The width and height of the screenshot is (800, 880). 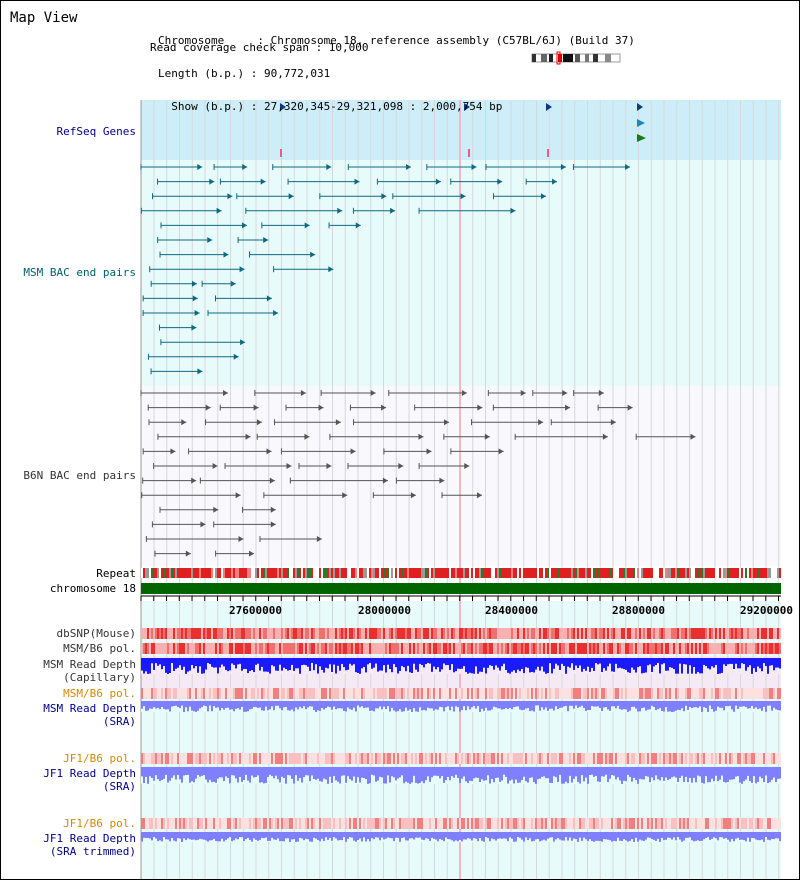 I want to click on track-label-b6n-bac: B6N BAC end pairs, so click(x=79, y=475).